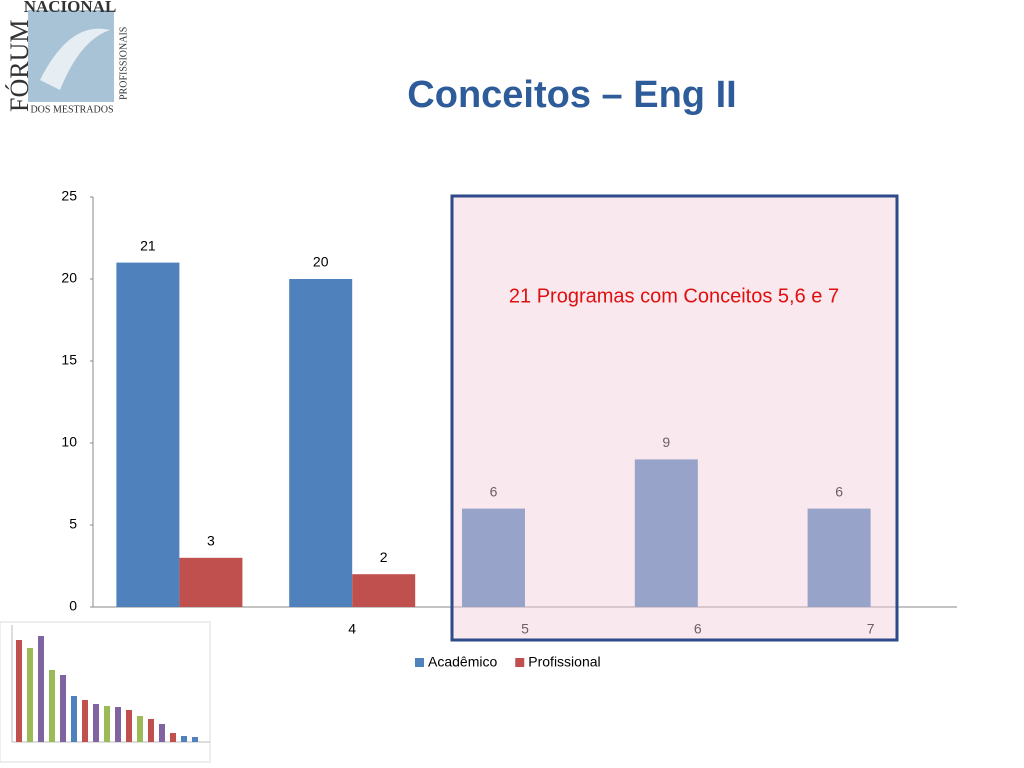  I want to click on logo-text: NACIONAL, so click(70, 8).